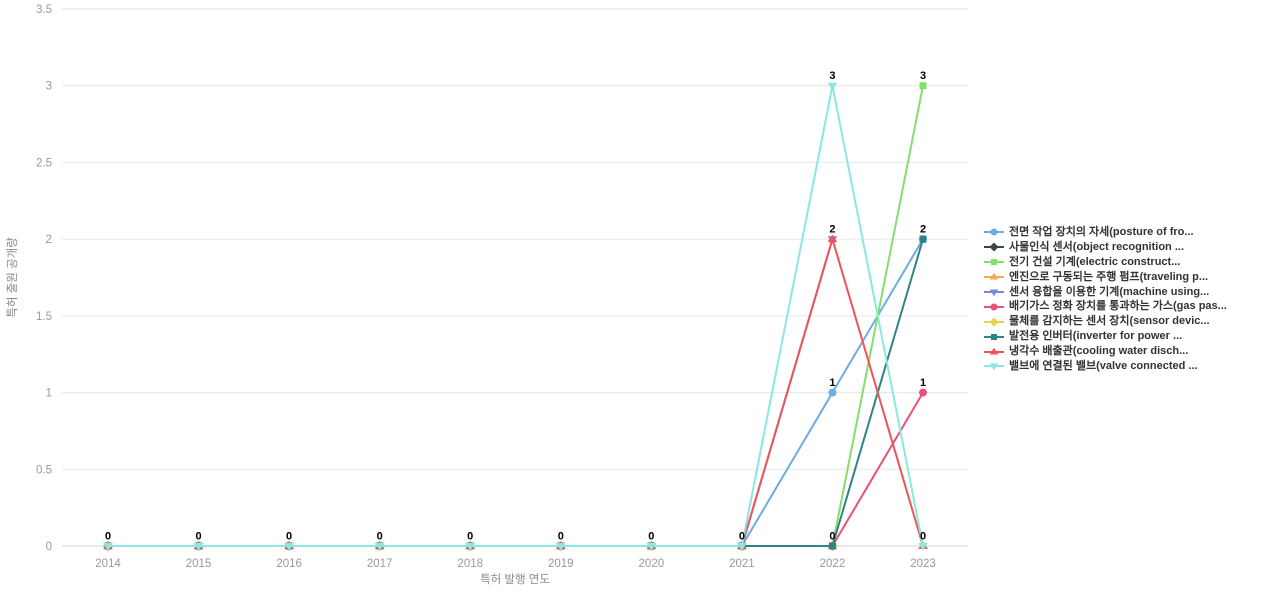  Describe the element at coordinates (833, 564) in the screenshot. I see `x-tick-label: 2022` at that location.